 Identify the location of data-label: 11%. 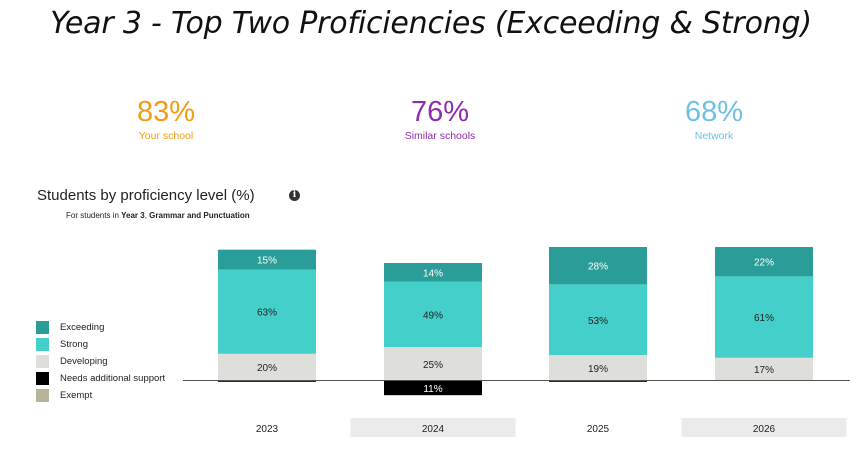
(432, 389).